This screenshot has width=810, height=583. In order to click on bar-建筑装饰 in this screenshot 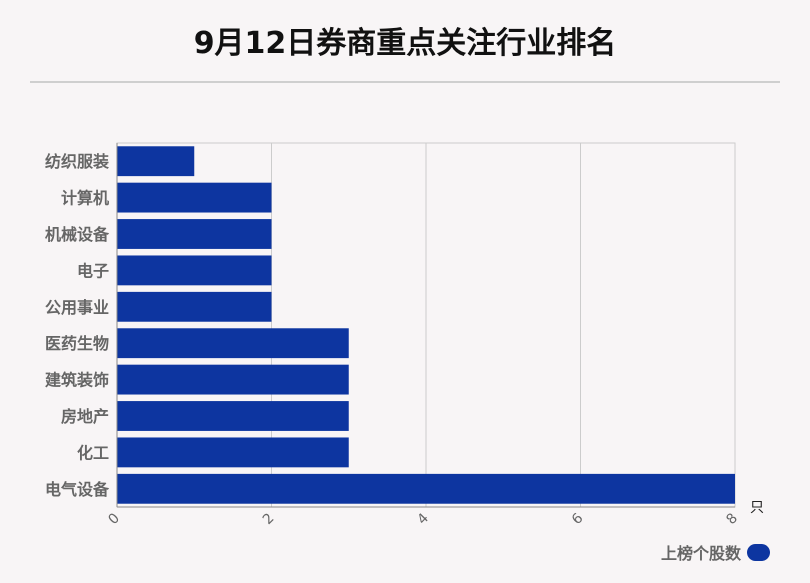, I will do `click(233, 379)`.